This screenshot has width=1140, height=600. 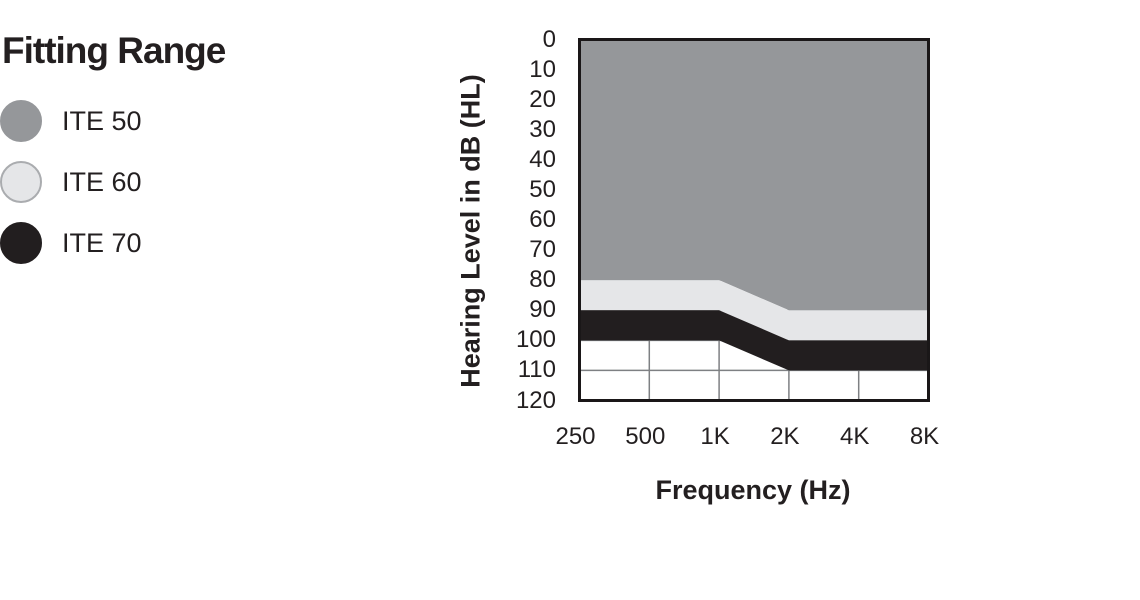 I want to click on y-tick-label: 30, so click(x=542, y=129).